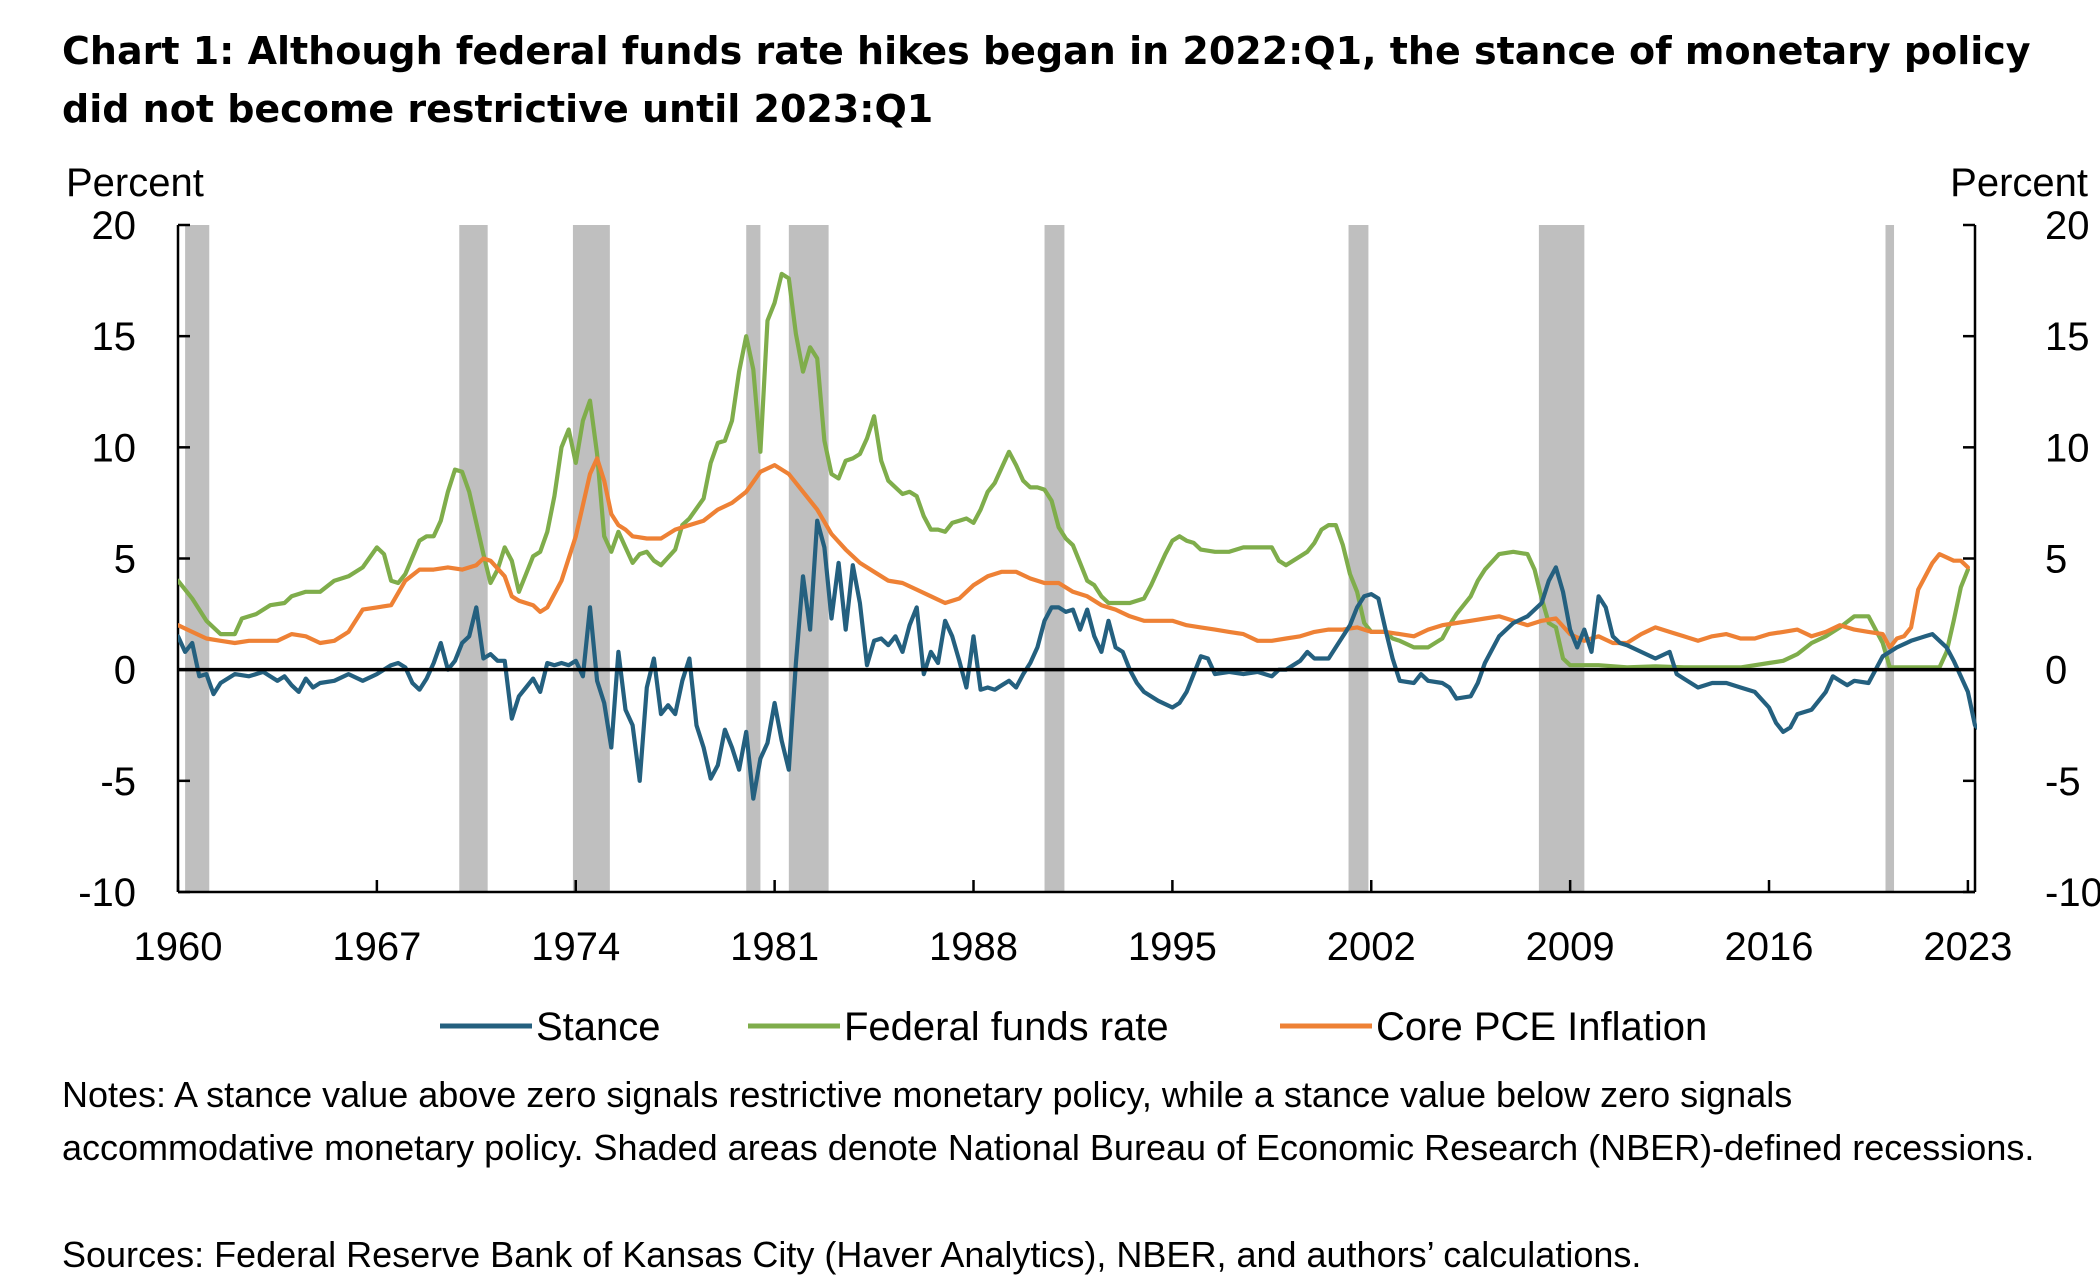 The width and height of the screenshot is (2100, 1285). What do you see at coordinates (1541, 1027) in the screenshot?
I see `legend-label: Core PCE Inflation` at bounding box center [1541, 1027].